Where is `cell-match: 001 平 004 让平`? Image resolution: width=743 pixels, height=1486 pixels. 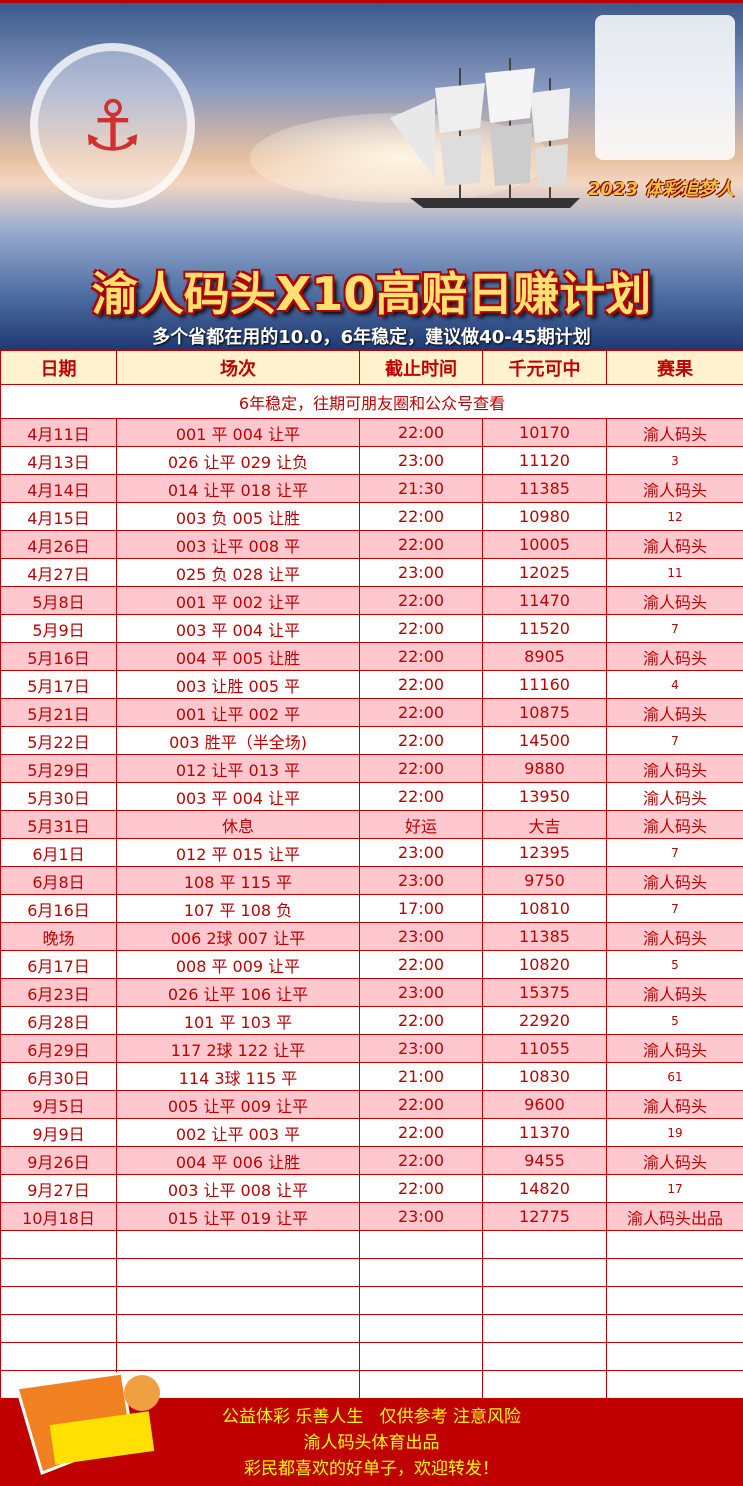
cell-match: 001 平 004 让平 is located at coordinates (238, 432).